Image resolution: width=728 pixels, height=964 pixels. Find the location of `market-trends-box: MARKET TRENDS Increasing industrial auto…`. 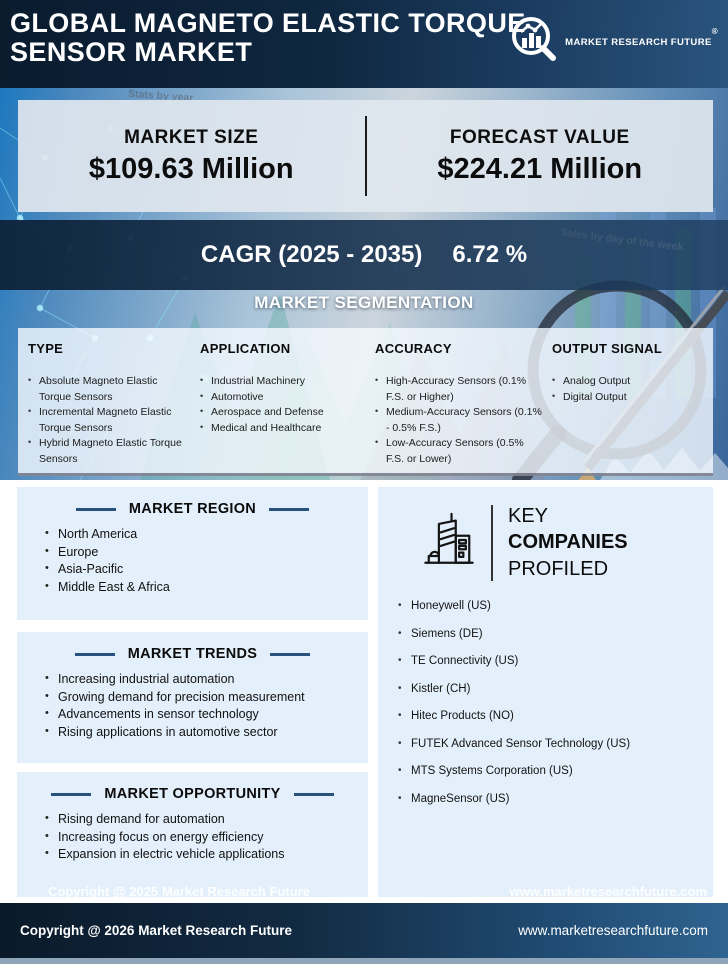

market-trends-box: MARKET TRENDS Increasing industrial auto… is located at coordinates (192, 697).